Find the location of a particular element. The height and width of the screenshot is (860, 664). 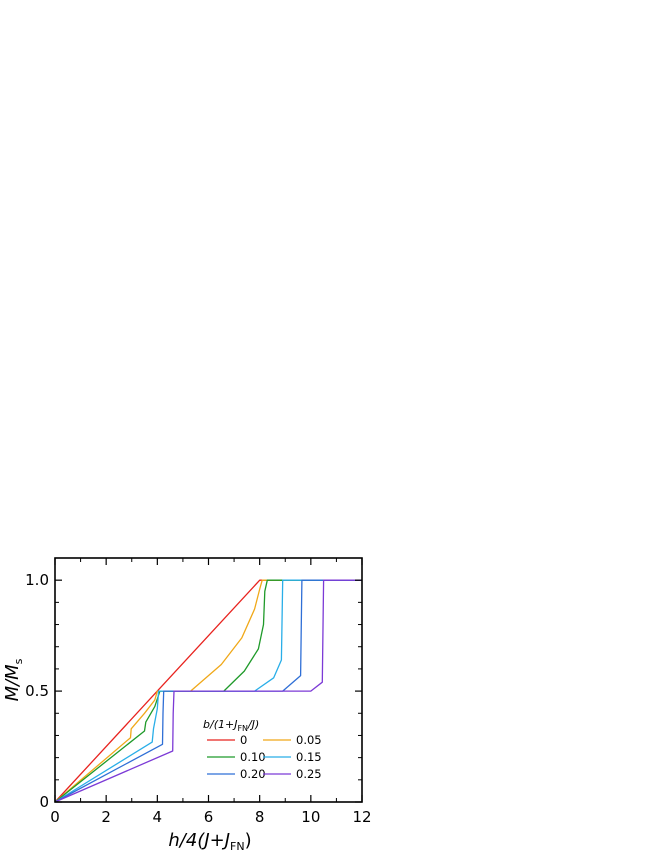

legend-label: 0 is located at coordinates (243, 740).